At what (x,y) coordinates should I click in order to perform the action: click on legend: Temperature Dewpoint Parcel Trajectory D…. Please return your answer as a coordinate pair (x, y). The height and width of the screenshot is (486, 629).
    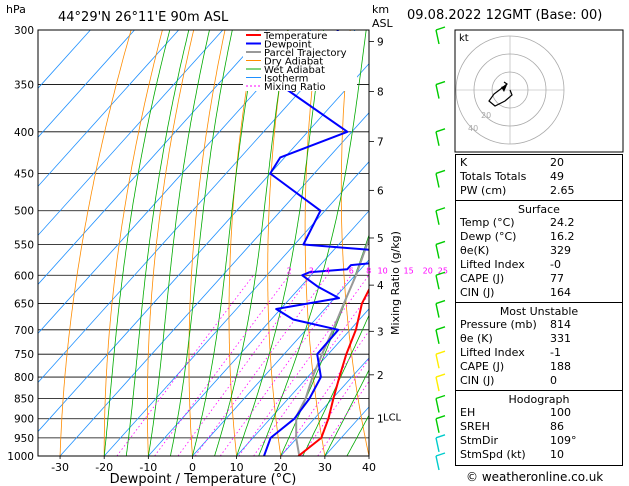
    Looking at the image, I should click on (300, 62).